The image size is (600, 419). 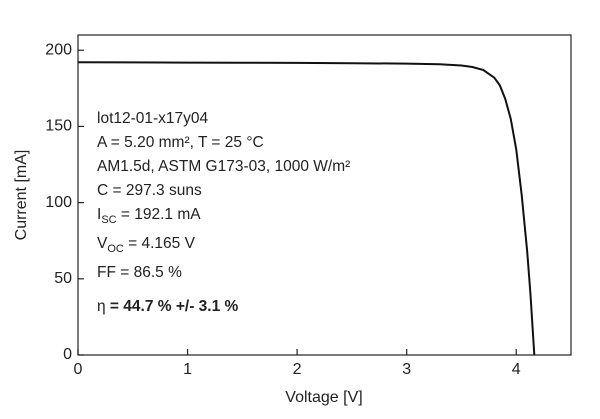 What do you see at coordinates (323, 397) in the screenshot?
I see `x-axis-label: Voltage [V]` at bounding box center [323, 397].